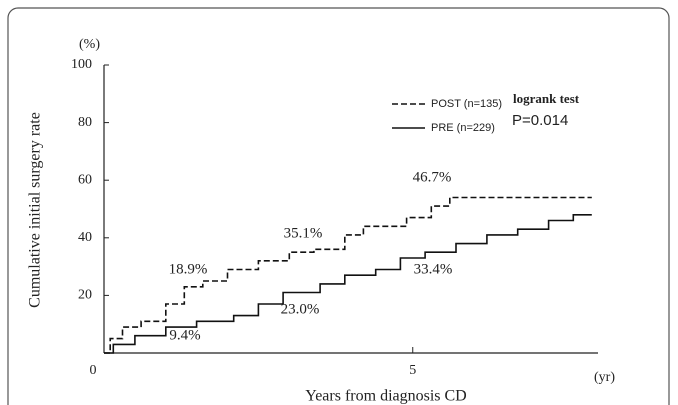 The height and width of the screenshot is (405, 678). What do you see at coordinates (412, 370) in the screenshot?
I see `x-tick-label: 5` at bounding box center [412, 370].